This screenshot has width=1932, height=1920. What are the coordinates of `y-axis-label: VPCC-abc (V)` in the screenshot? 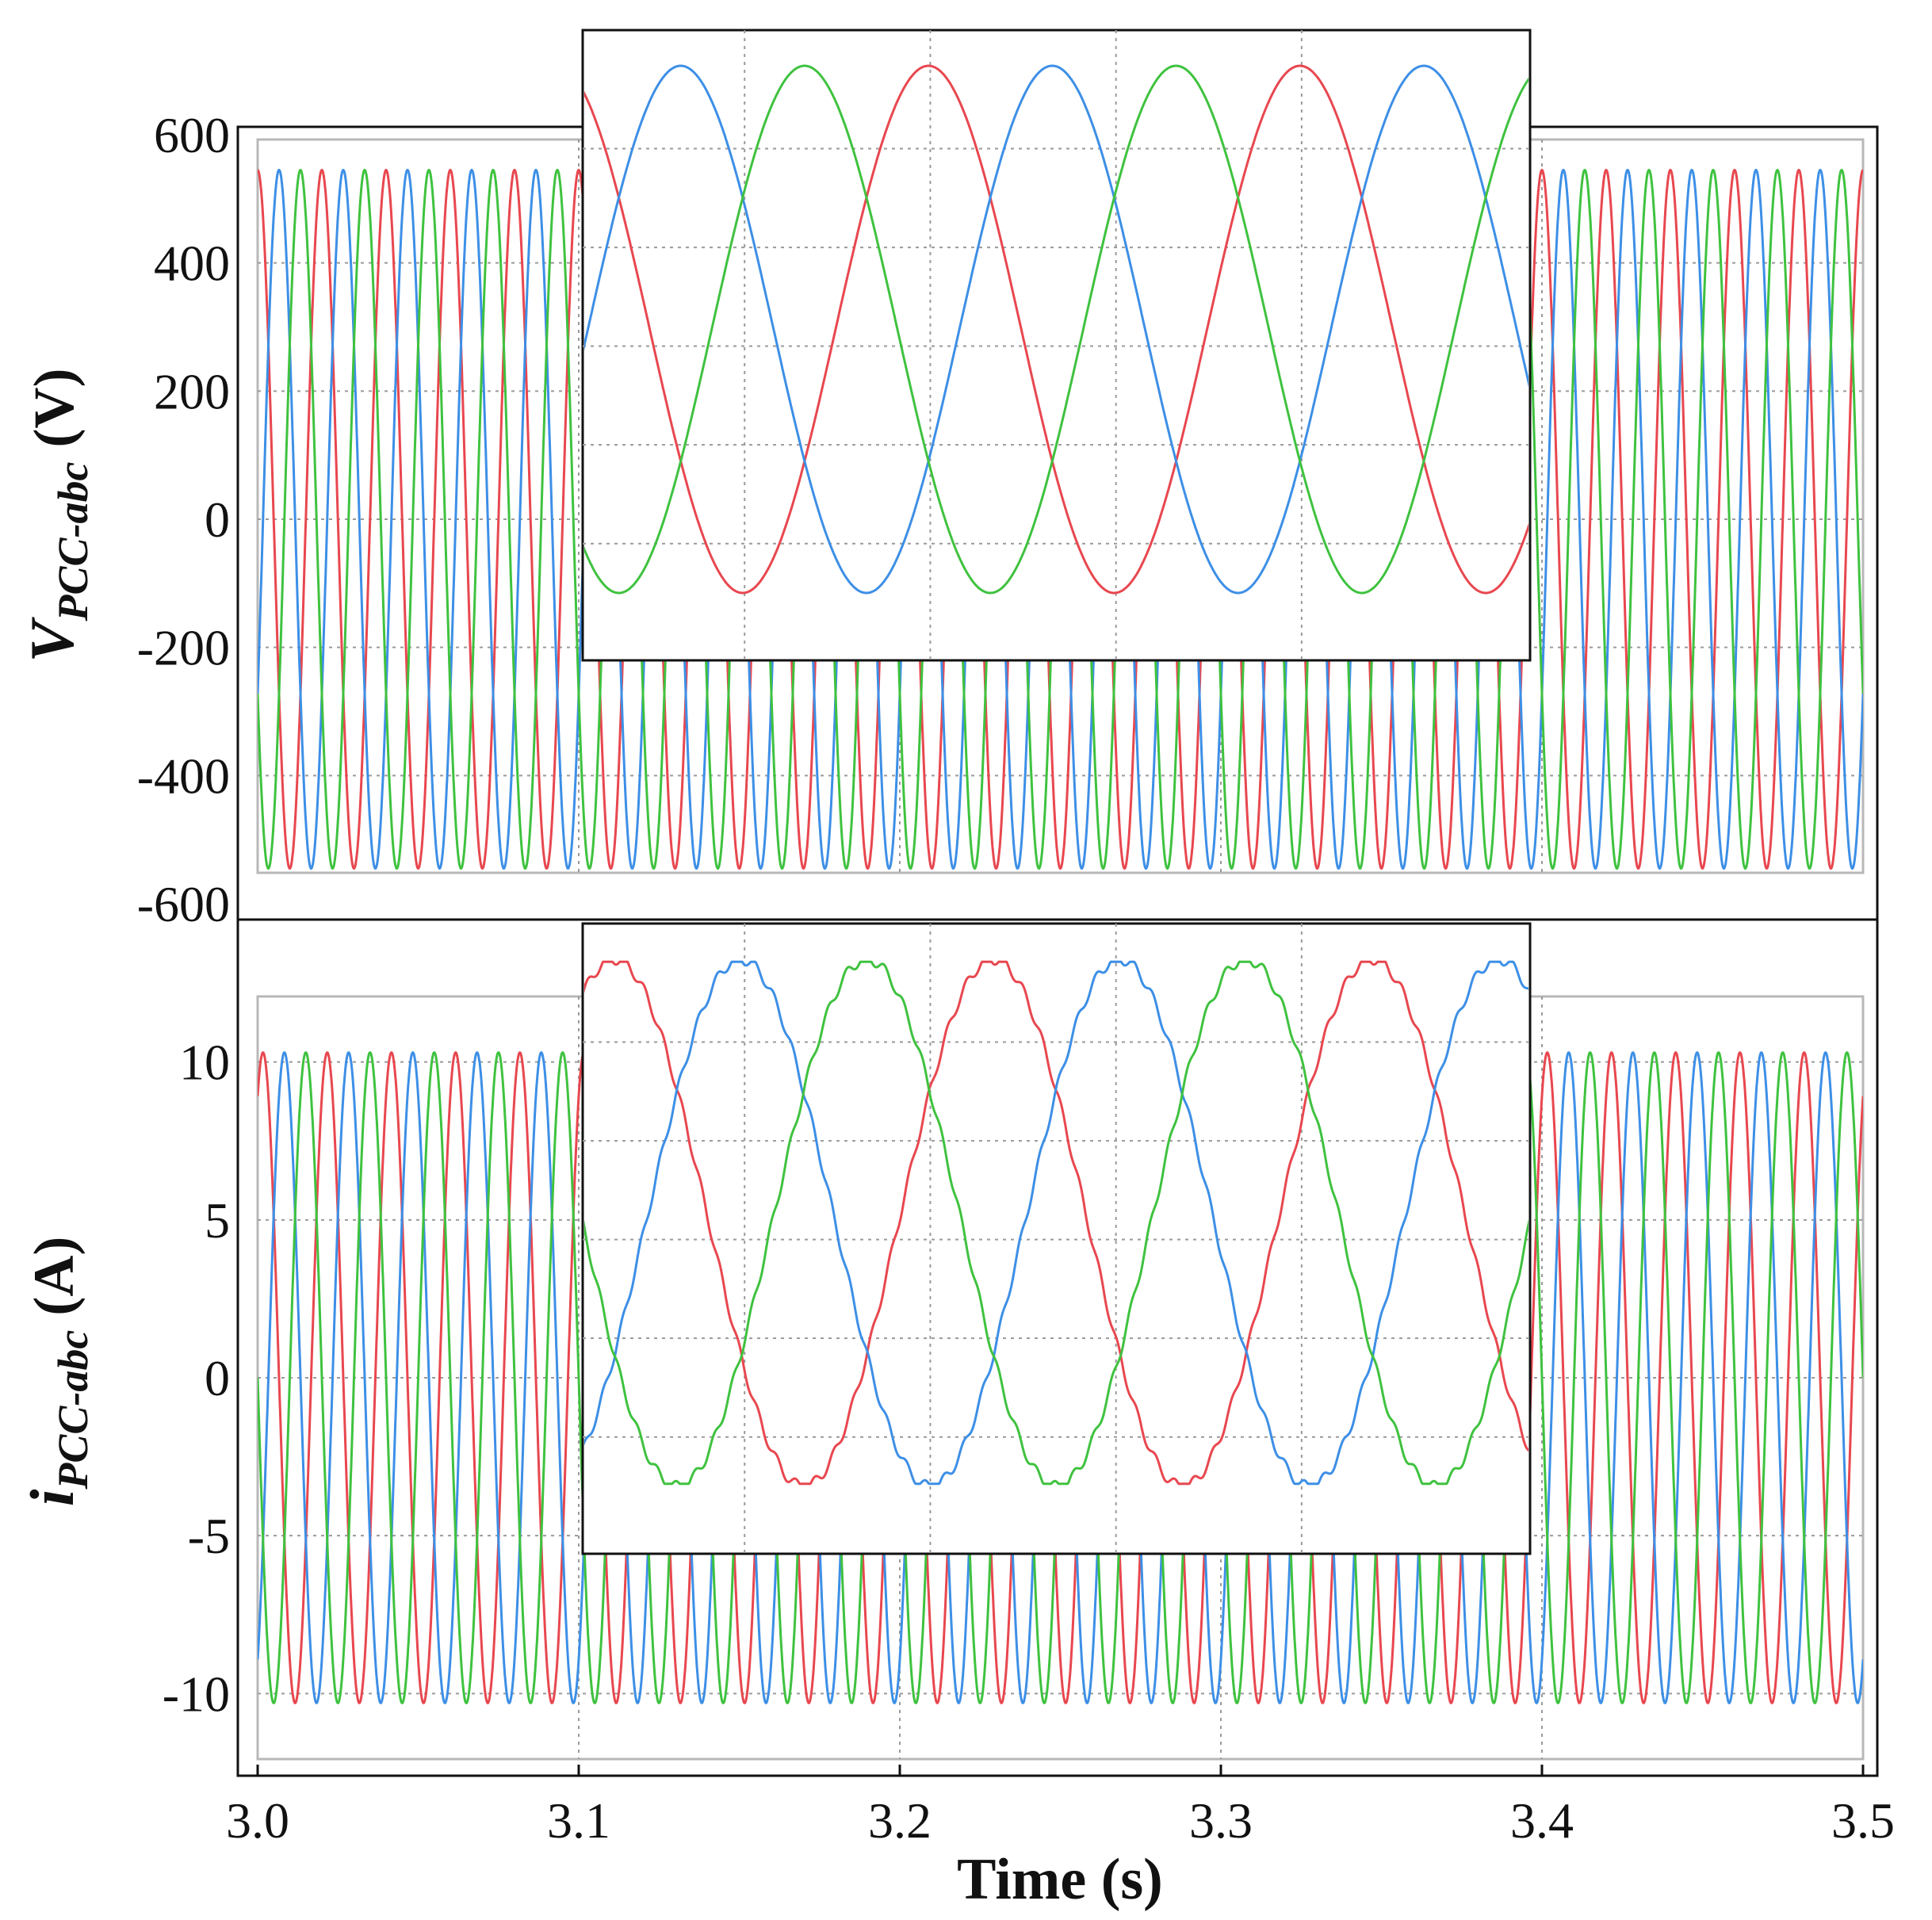 It's located at (57, 516).